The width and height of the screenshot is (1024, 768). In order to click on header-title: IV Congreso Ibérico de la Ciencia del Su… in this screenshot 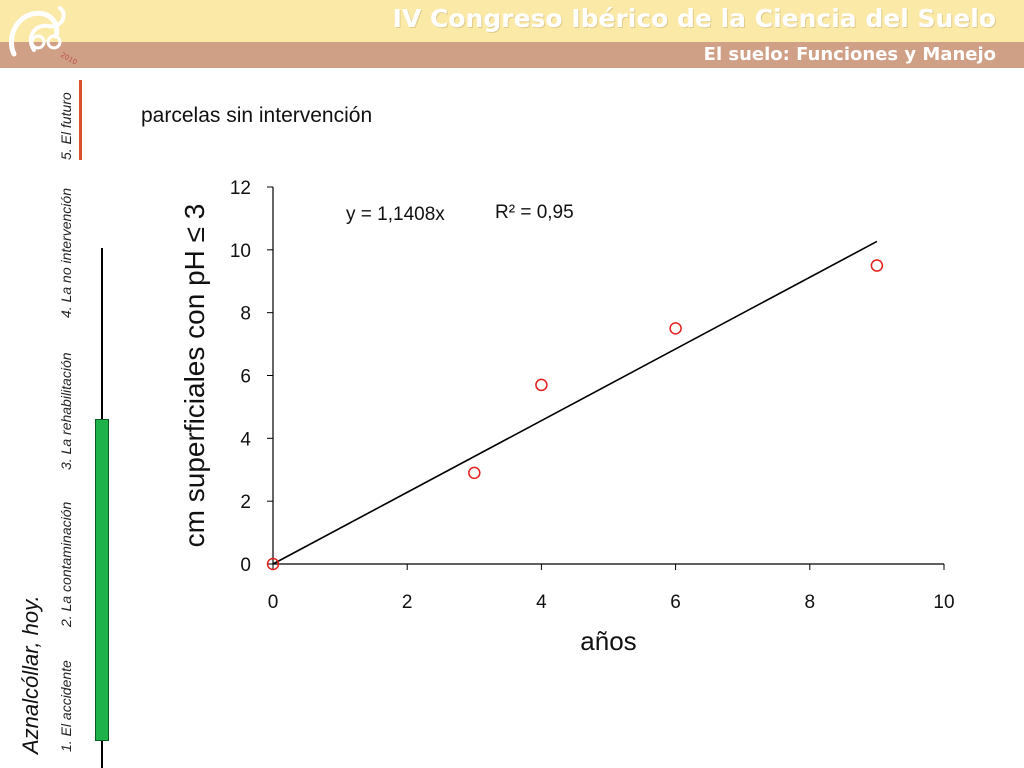, I will do `click(694, 18)`.